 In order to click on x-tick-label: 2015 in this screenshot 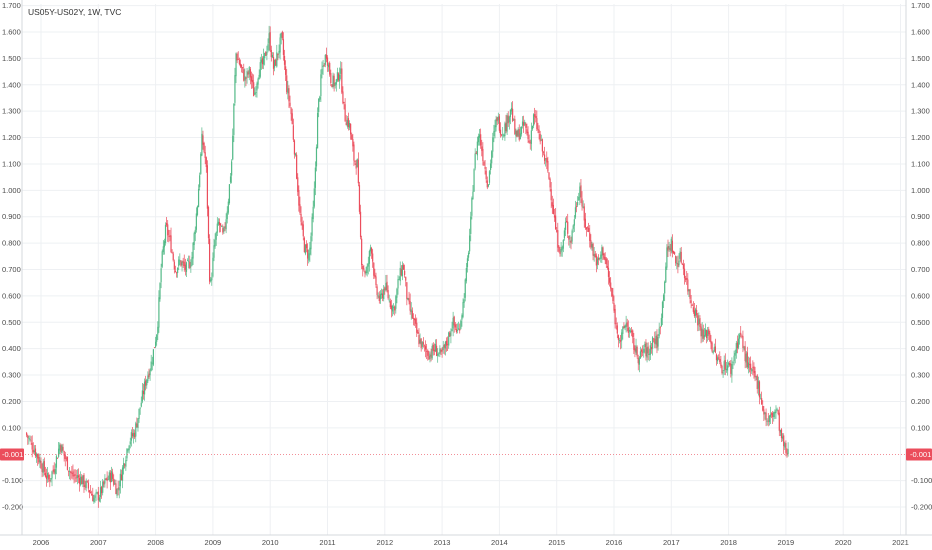, I will do `click(556, 542)`.